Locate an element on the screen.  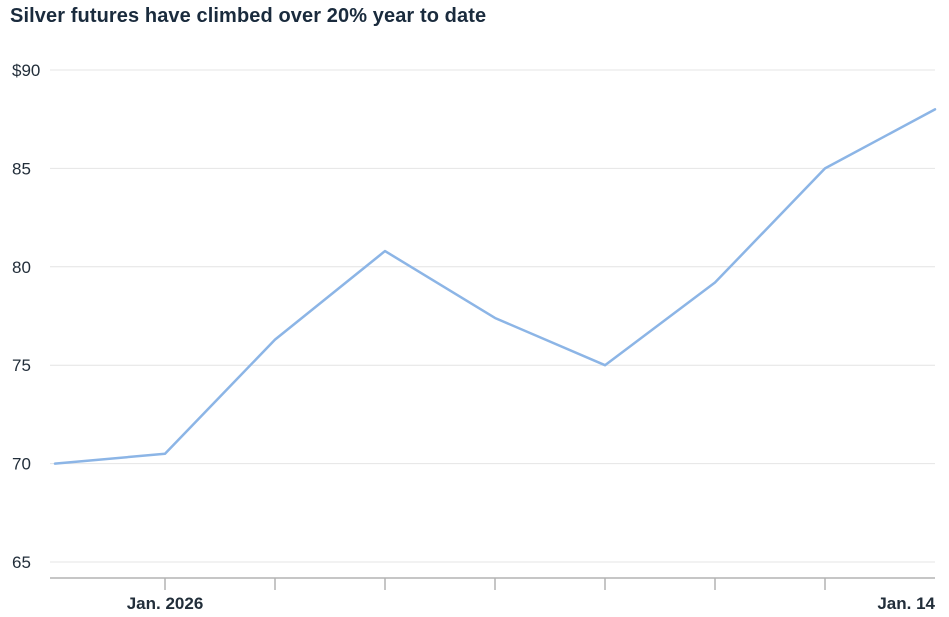
y-tick-label: 65 is located at coordinates (21, 562).